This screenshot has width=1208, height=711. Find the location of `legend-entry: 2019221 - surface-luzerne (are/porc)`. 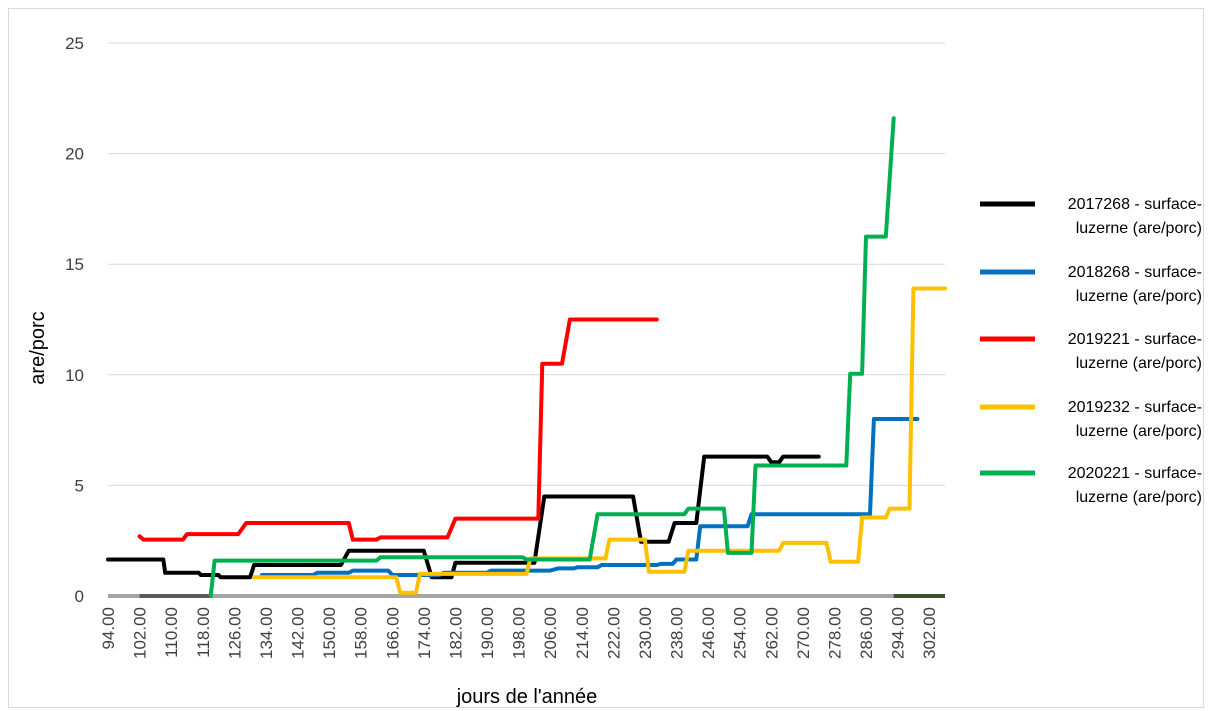

legend-entry: 2019221 - surface-luzerne (are/porc) is located at coordinates (1091, 351).